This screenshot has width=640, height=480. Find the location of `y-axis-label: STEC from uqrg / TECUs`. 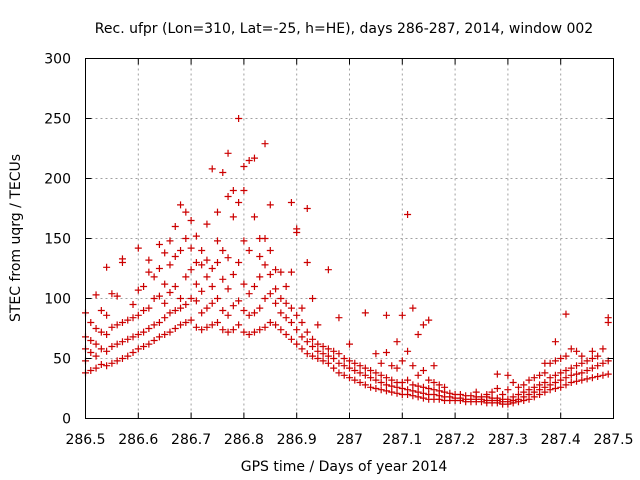

y-axis-label: STEC from uqrg / TECUs is located at coordinates (16, 238).